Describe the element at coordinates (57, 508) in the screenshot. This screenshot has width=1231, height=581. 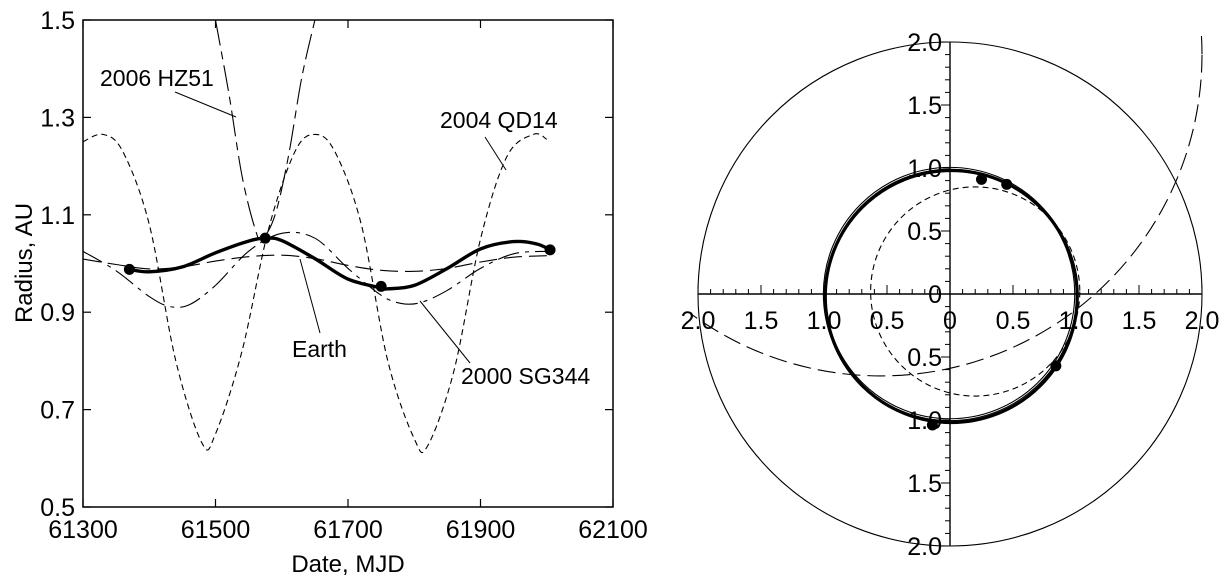
I see `y-tick-label: 0.5` at that location.